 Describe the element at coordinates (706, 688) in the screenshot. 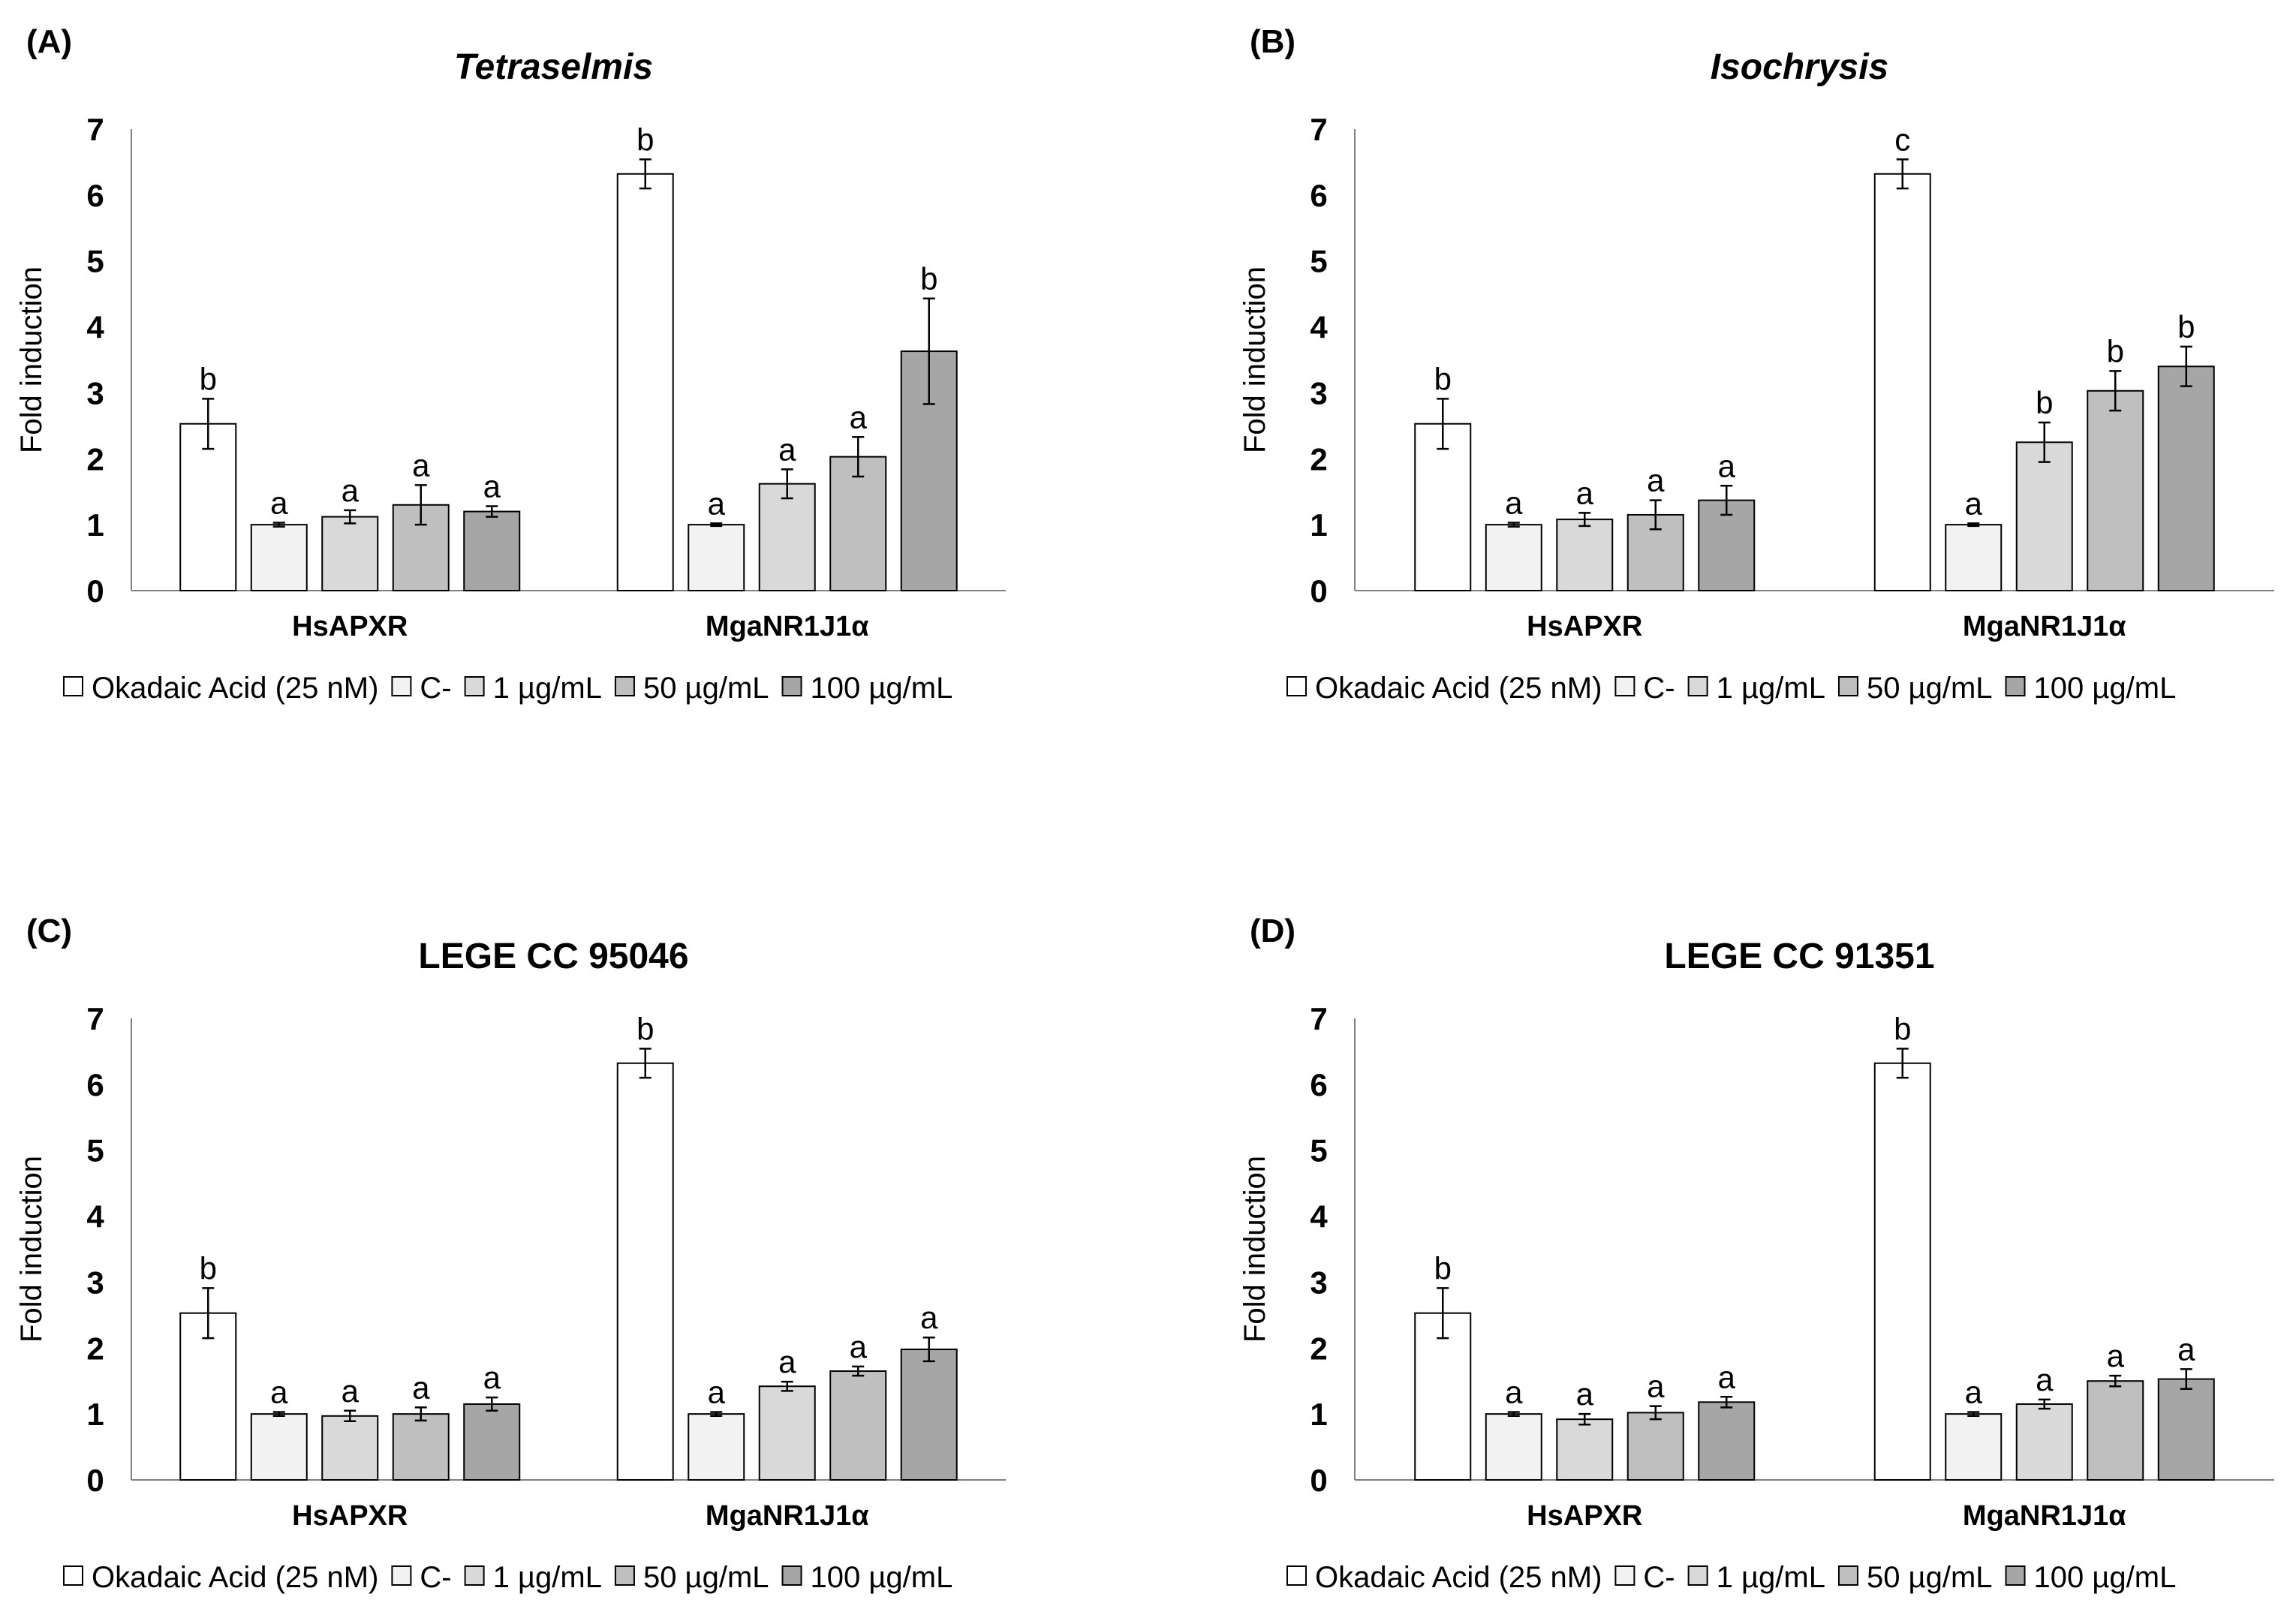

I see `legend-entry-label: 50 µg/mL` at that location.